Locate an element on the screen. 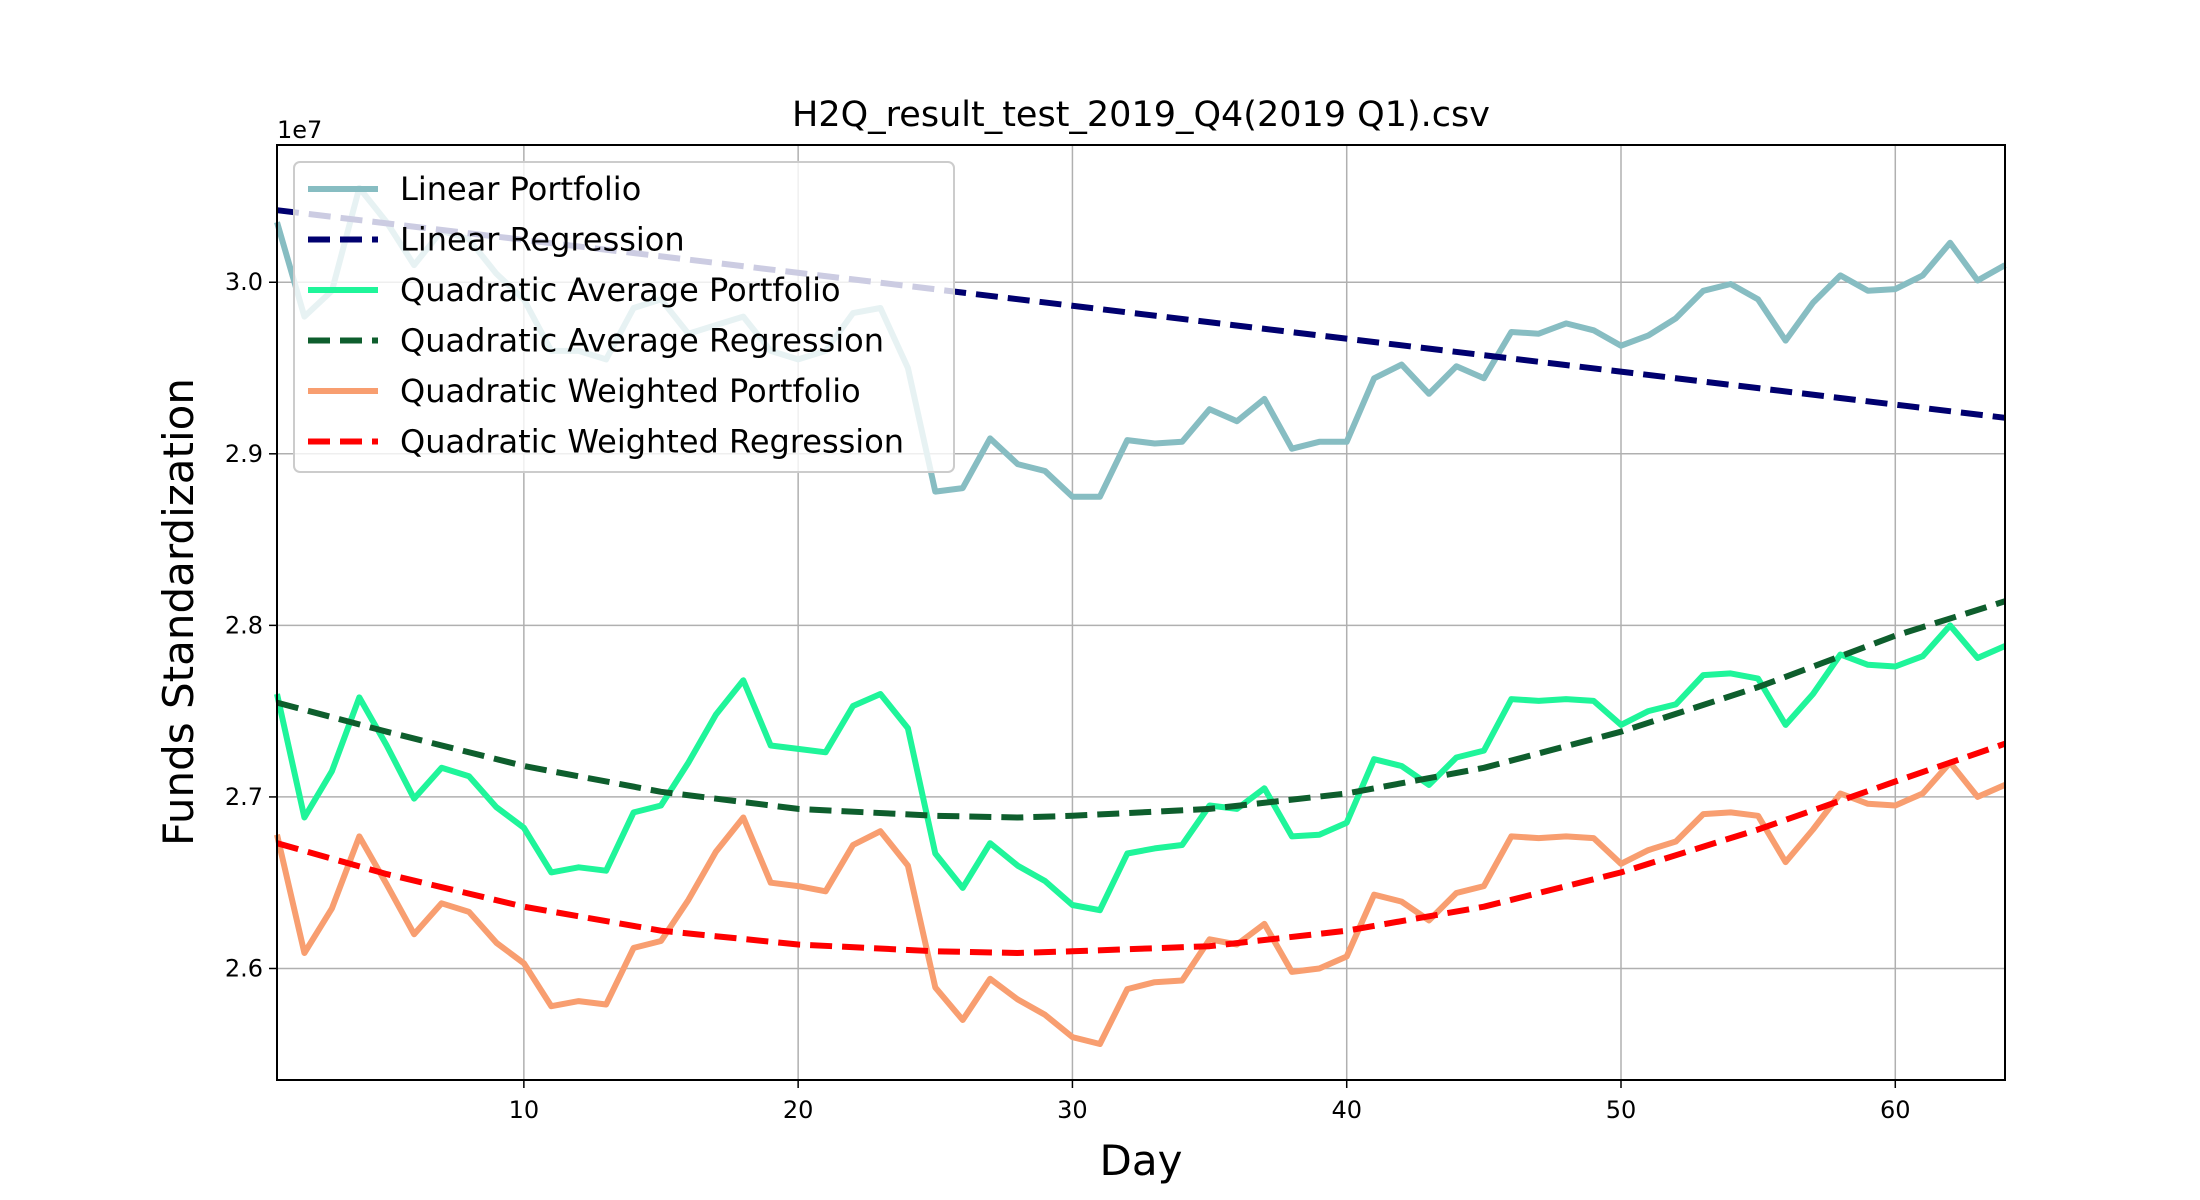 The height and width of the screenshot is (1200, 2200). legend-entry-label: Quadratic Average Portfolio is located at coordinates (620, 290).